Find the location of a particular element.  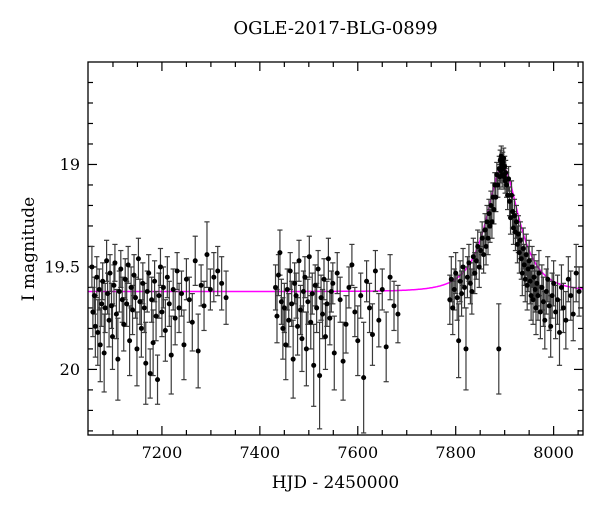

x-axis-label: HJD - 2450000 is located at coordinates (335, 483).